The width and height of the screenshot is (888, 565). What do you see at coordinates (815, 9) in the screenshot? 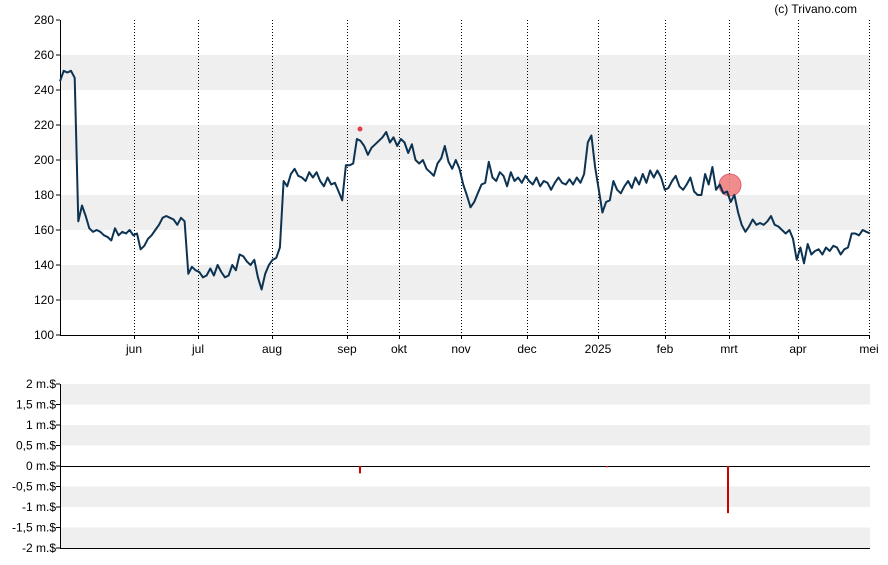
I see `copyright-text: (c) Trivano.com` at bounding box center [815, 9].